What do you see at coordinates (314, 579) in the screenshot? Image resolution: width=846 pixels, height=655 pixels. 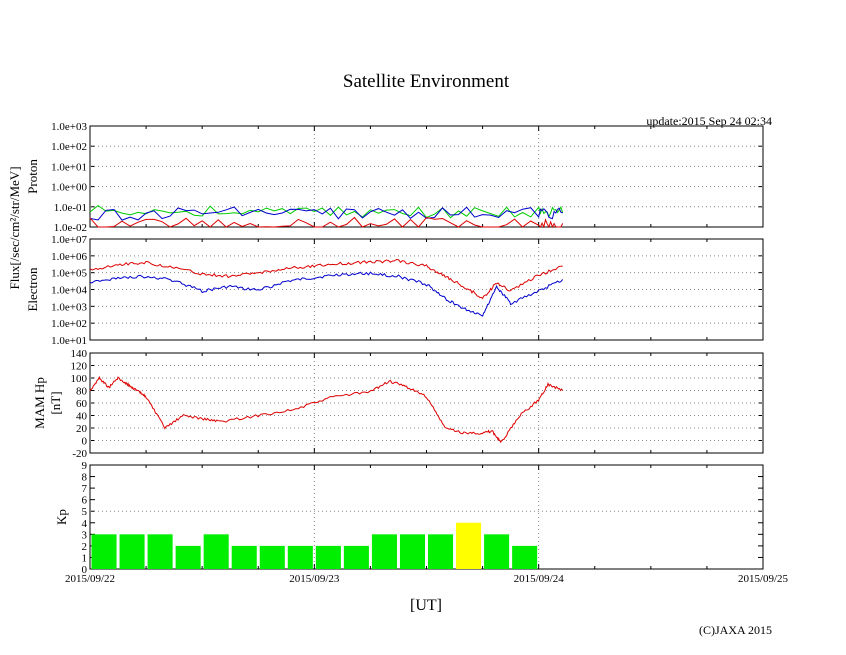 I see `x-tick-label: 2015/09/23` at bounding box center [314, 579].